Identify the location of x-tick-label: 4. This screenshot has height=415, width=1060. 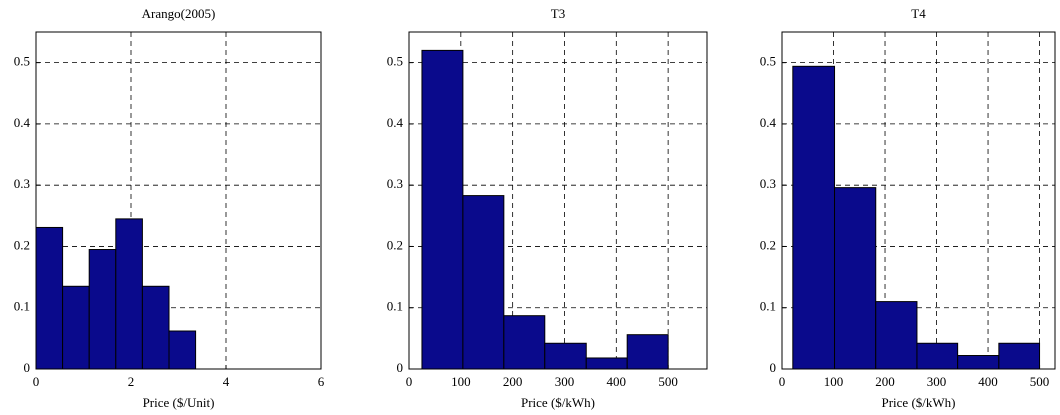
(226, 381).